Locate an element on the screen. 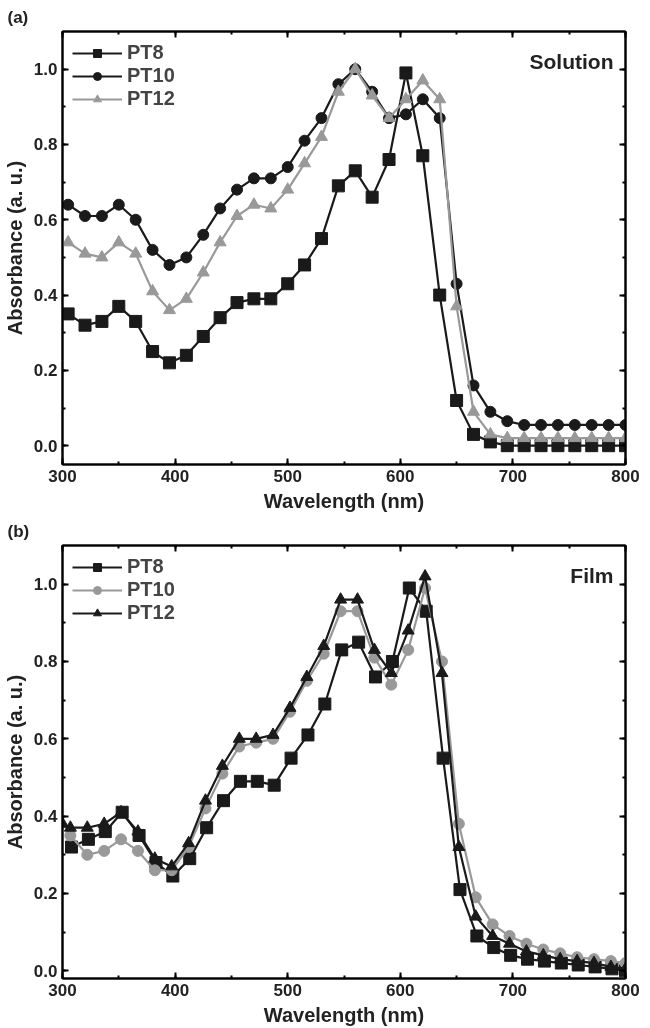 Image resolution: width=650 pixels, height=1028 pixels. chart-title: (a) is located at coordinates (18, 17).